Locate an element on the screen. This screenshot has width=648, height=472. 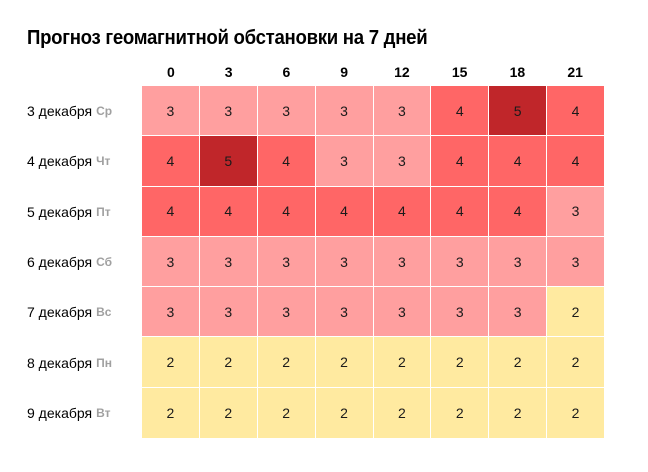
date-text: 6 декабря is located at coordinates (60, 262).